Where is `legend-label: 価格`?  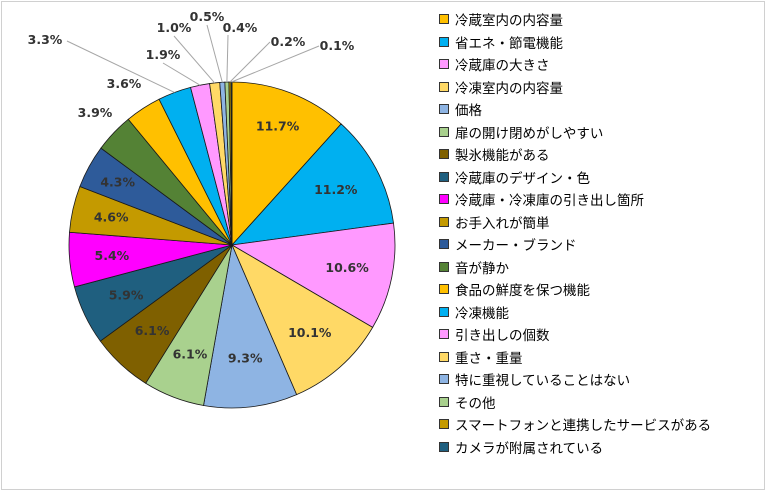
legend-label: 価格 is located at coordinates (468, 111).